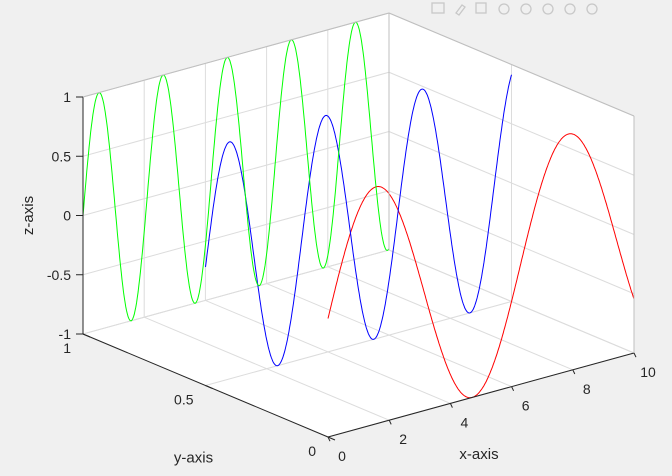 This screenshot has width=672, height=476. I want to click on zoom-in-icon, so click(548, 9).